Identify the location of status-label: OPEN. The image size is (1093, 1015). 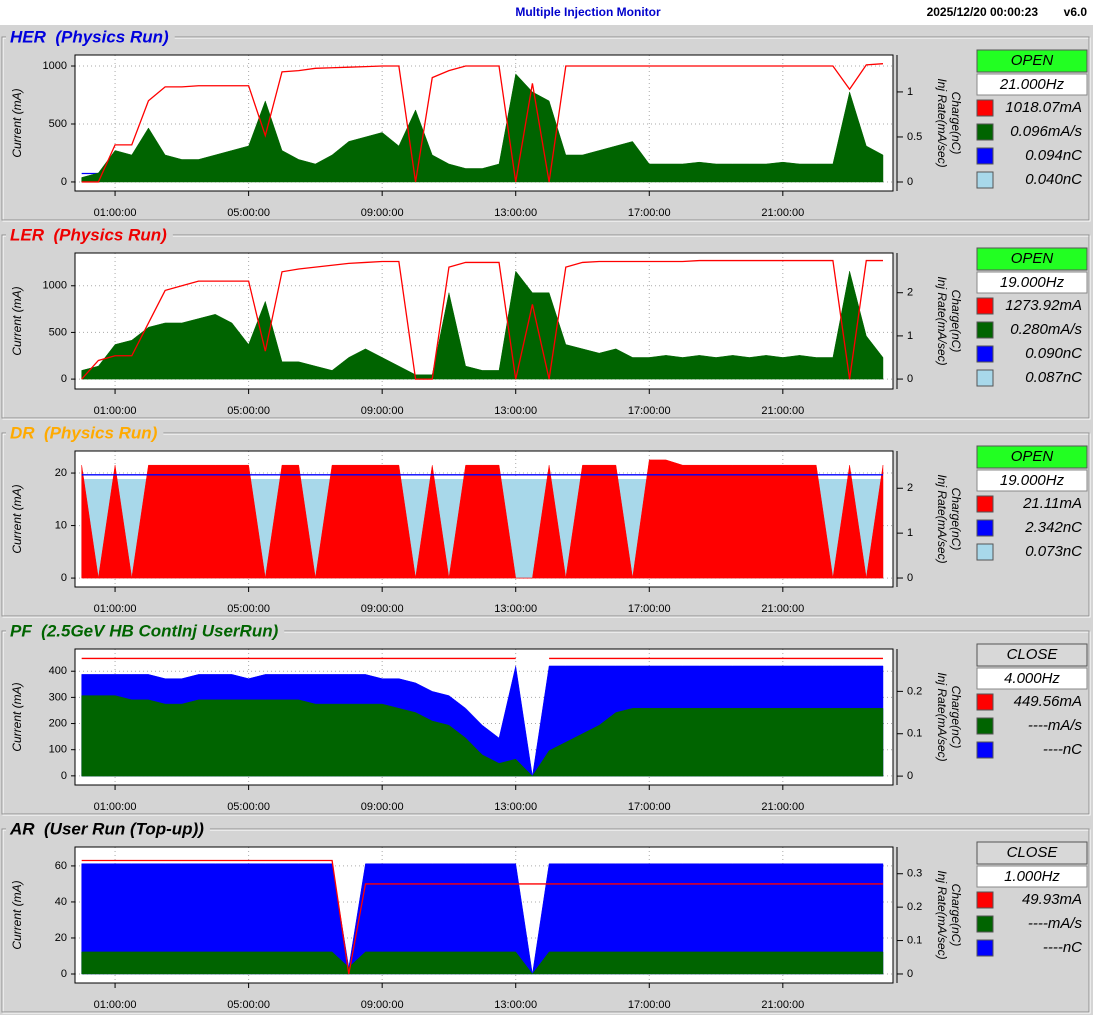
(1032, 456).